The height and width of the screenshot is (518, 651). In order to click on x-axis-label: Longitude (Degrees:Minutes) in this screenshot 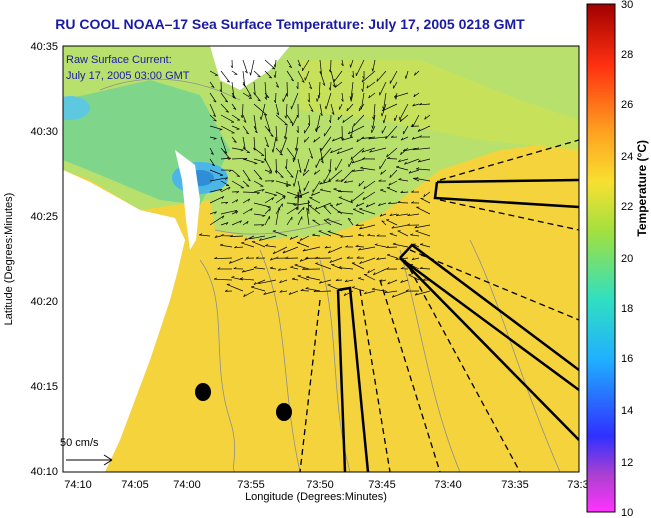, I will do `click(316, 497)`.